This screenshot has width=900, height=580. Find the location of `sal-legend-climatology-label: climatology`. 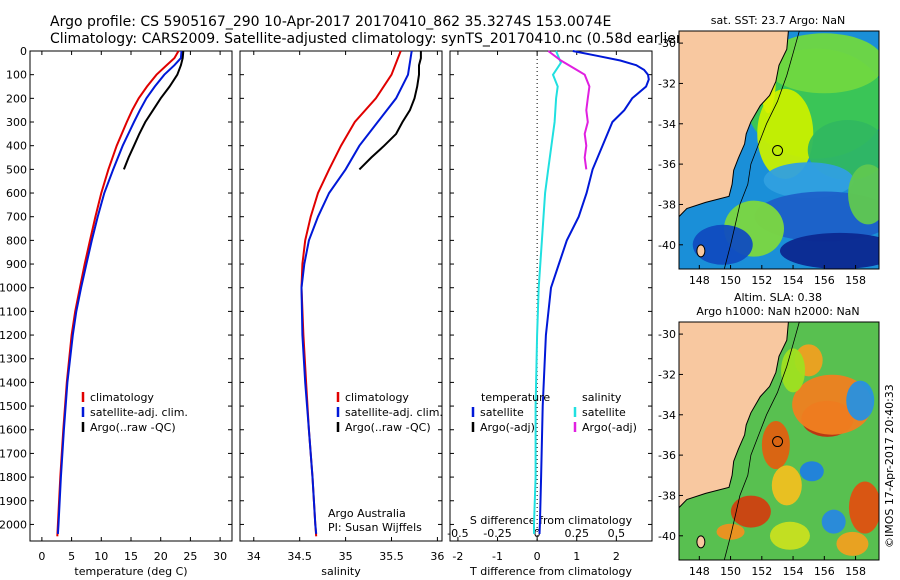

sal-legend-climatology-label: climatology is located at coordinates (377, 397).